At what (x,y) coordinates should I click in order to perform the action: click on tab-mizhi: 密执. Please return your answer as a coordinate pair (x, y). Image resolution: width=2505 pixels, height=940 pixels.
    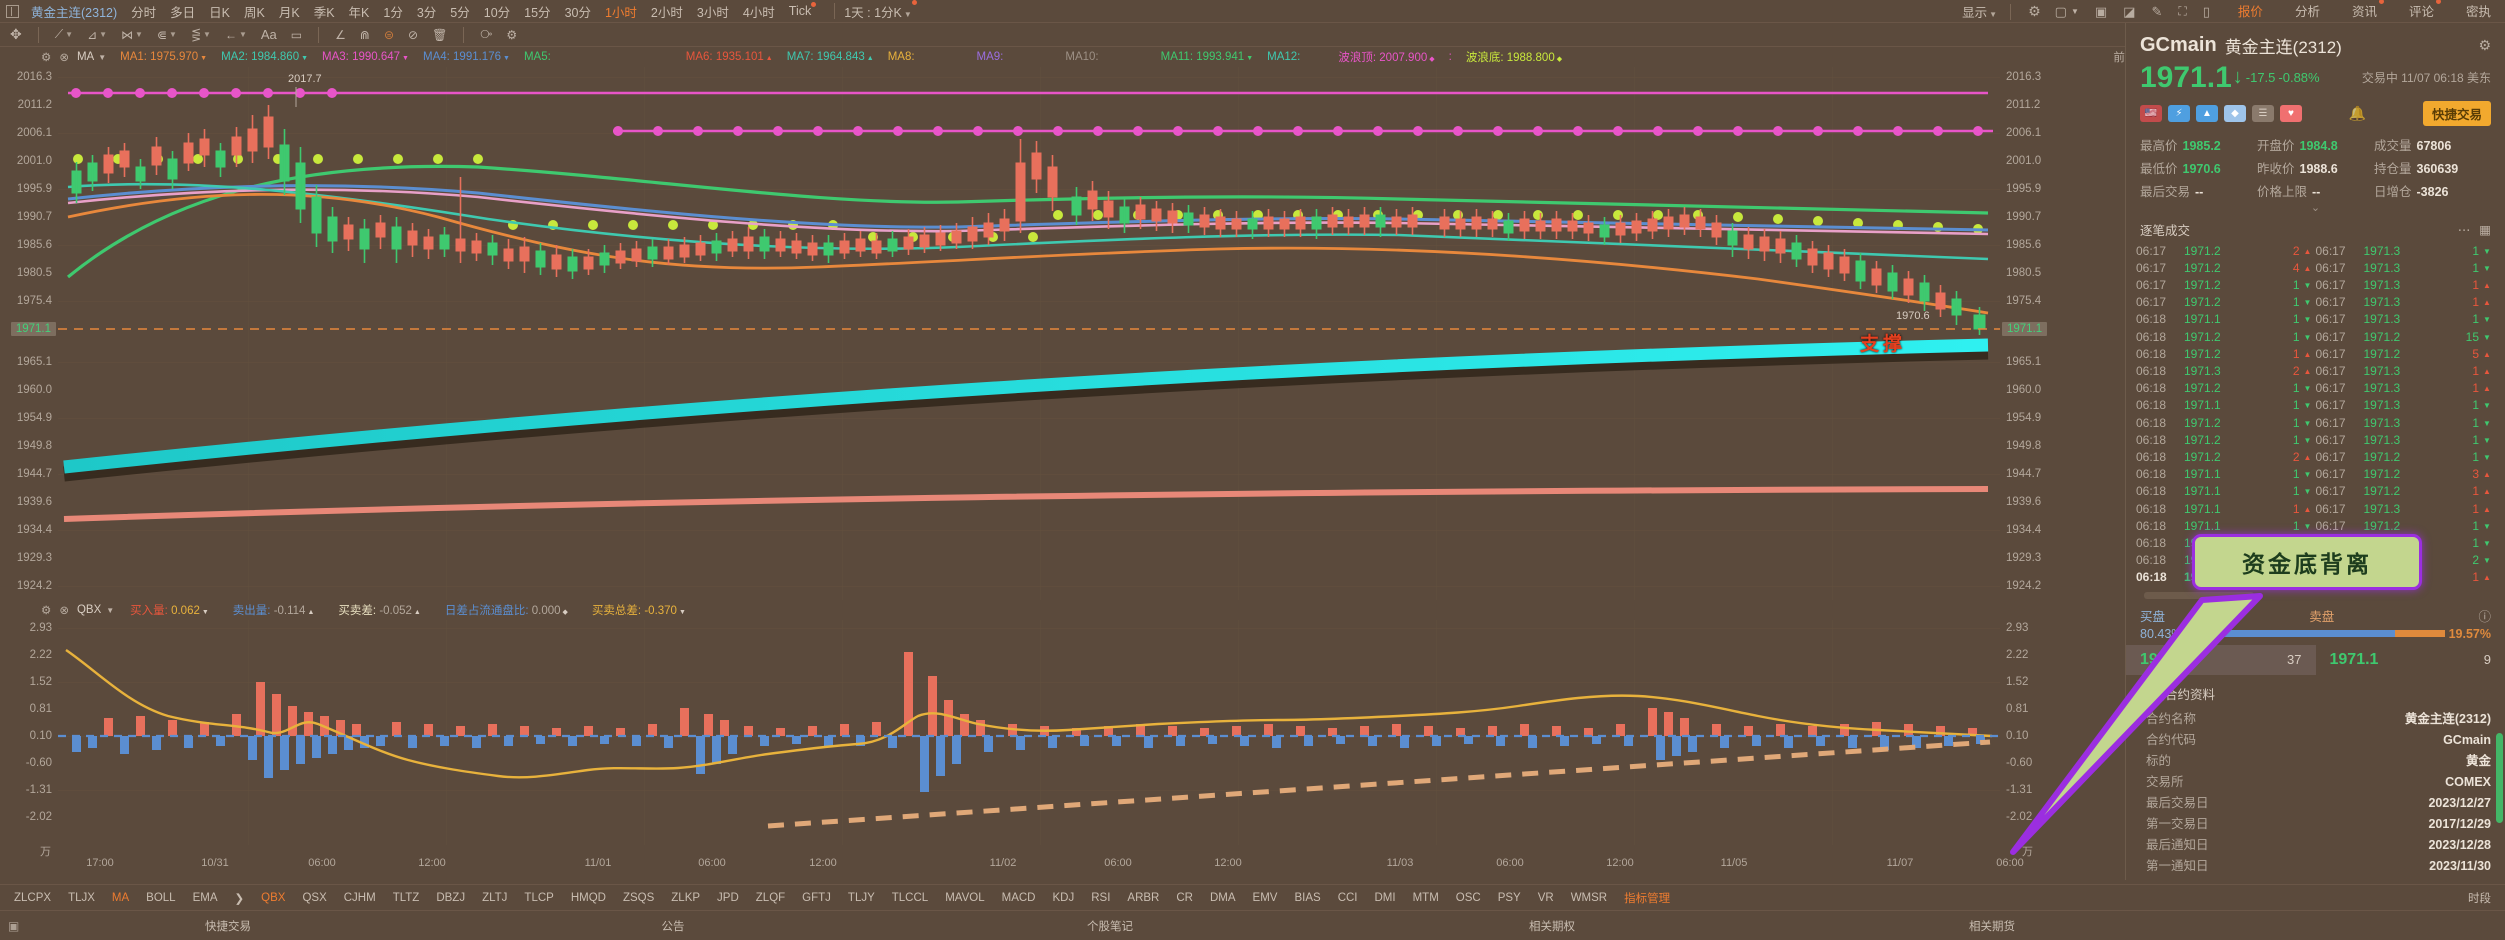
    Looking at the image, I should click on (2478, 12).